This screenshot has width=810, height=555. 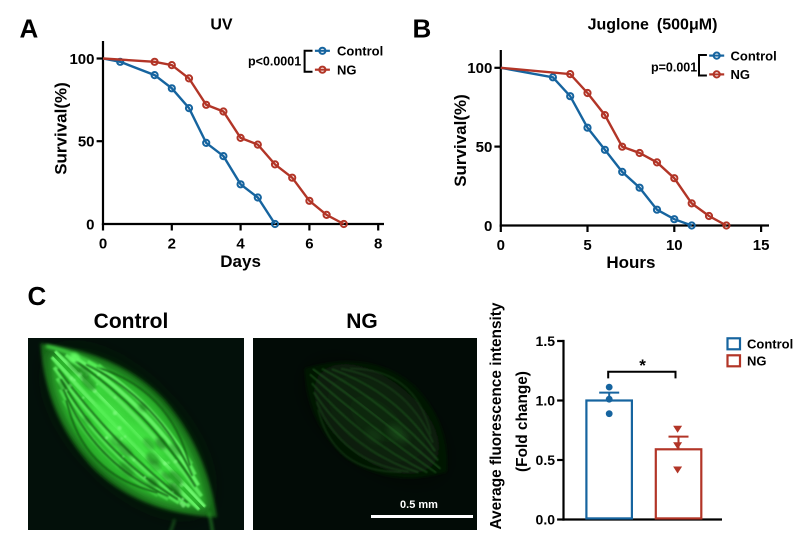 I want to click on svg-text: 10, so click(x=674, y=245).